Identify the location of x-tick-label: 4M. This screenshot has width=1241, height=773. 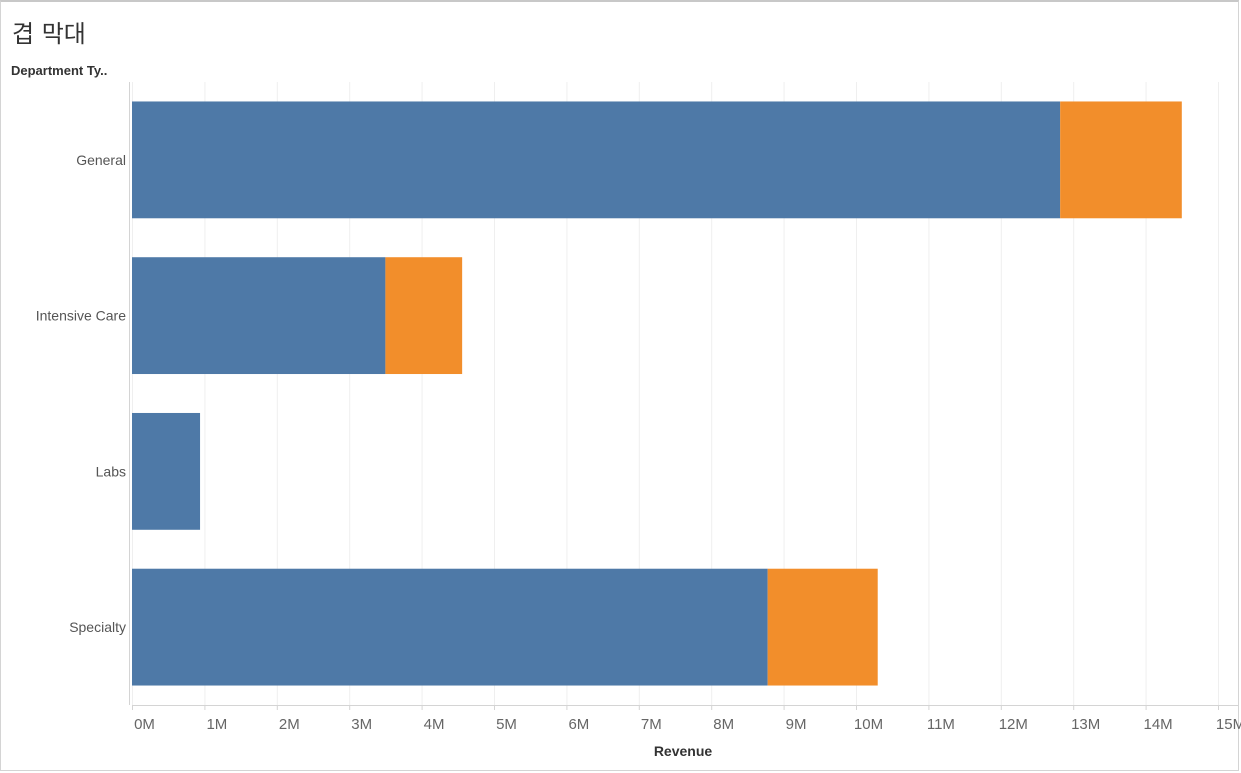
(434, 724).